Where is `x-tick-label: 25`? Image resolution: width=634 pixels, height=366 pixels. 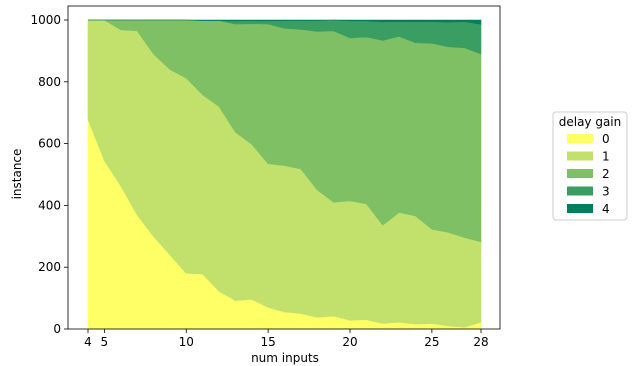
x-tick-label: 25 is located at coordinates (431, 342).